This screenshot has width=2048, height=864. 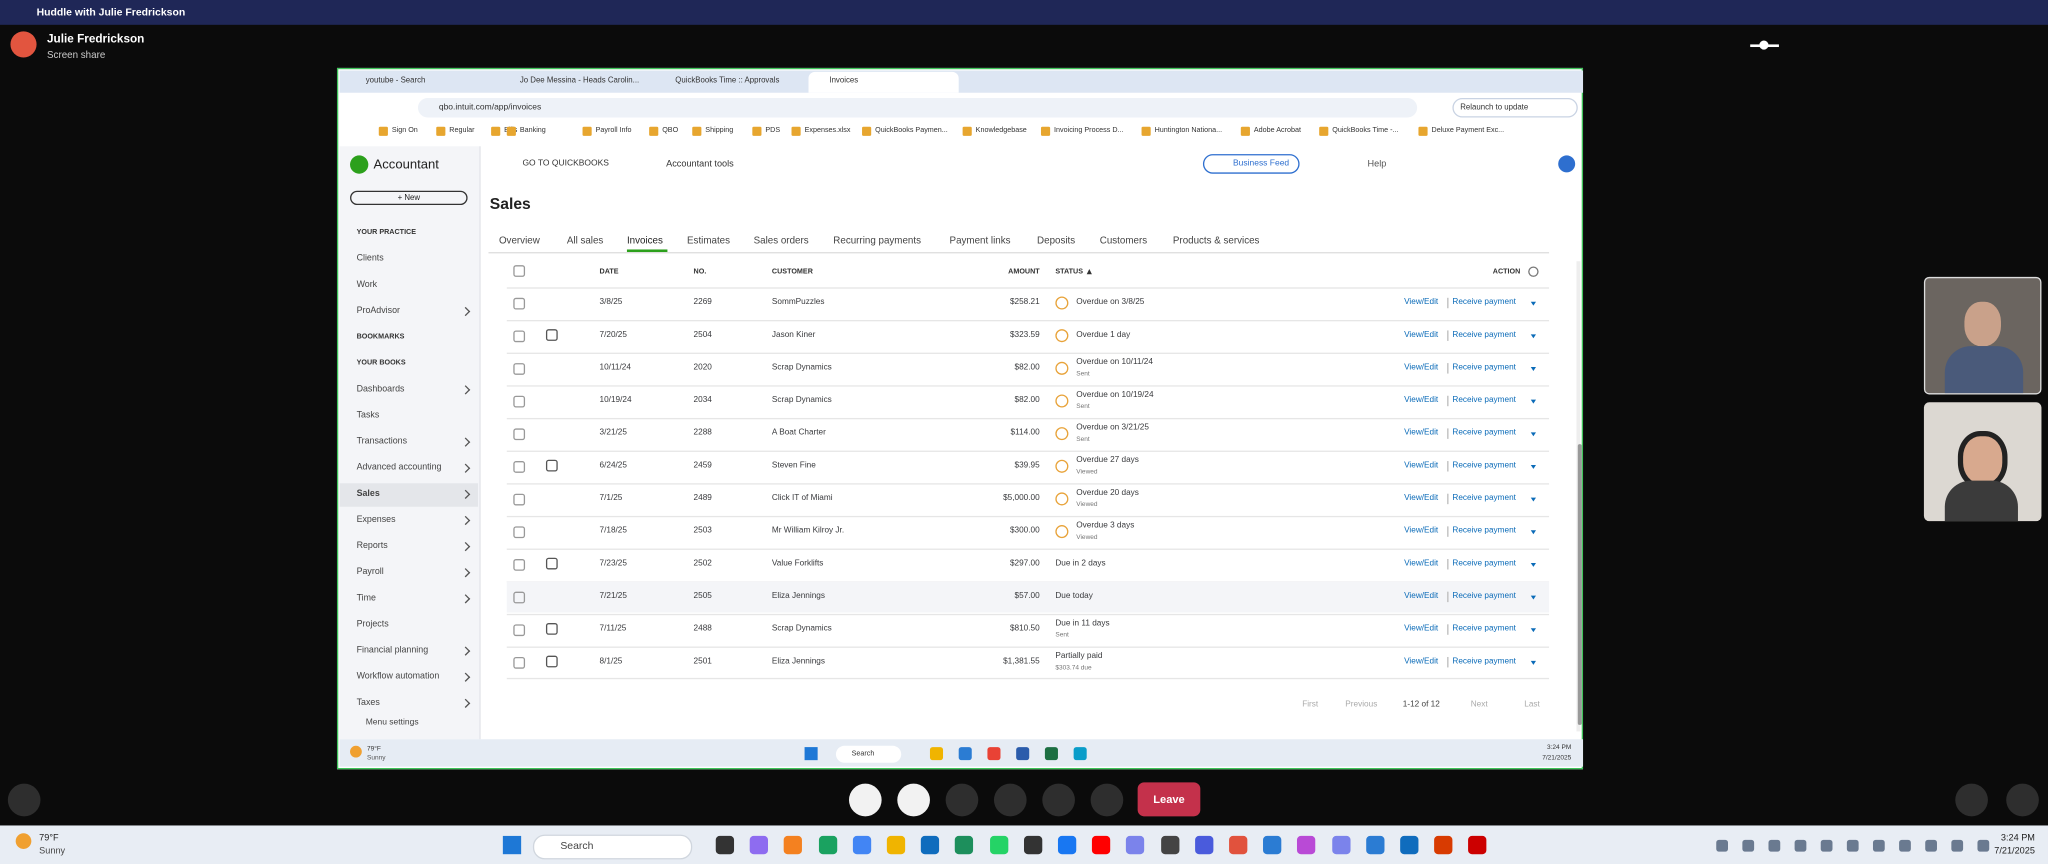 What do you see at coordinates (1494, 108) in the screenshot?
I see `relaunch-button-label: Relaunch to update` at bounding box center [1494, 108].